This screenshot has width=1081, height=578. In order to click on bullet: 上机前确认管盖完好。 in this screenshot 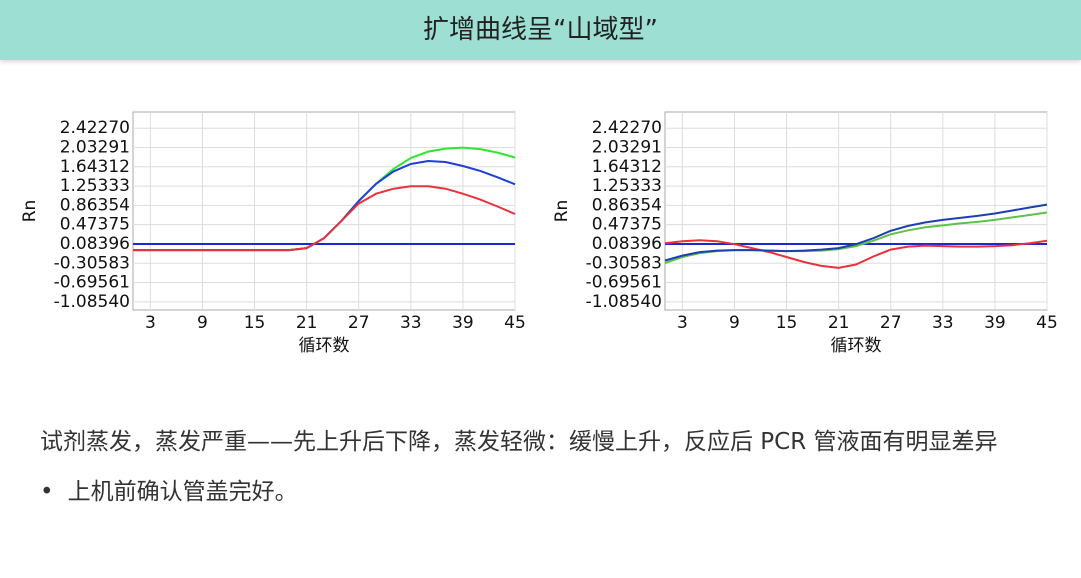, I will do `click(540, 492)`.